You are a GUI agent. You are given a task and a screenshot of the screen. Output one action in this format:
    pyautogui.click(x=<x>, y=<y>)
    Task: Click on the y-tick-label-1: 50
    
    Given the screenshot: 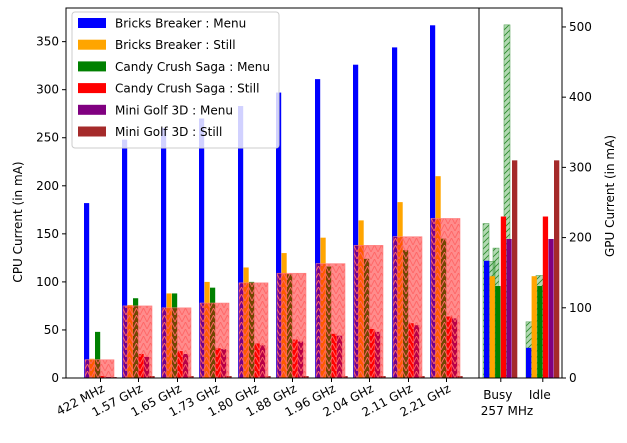 What is the action you would take?
    pyautogui.click(x=51, y=330)
    